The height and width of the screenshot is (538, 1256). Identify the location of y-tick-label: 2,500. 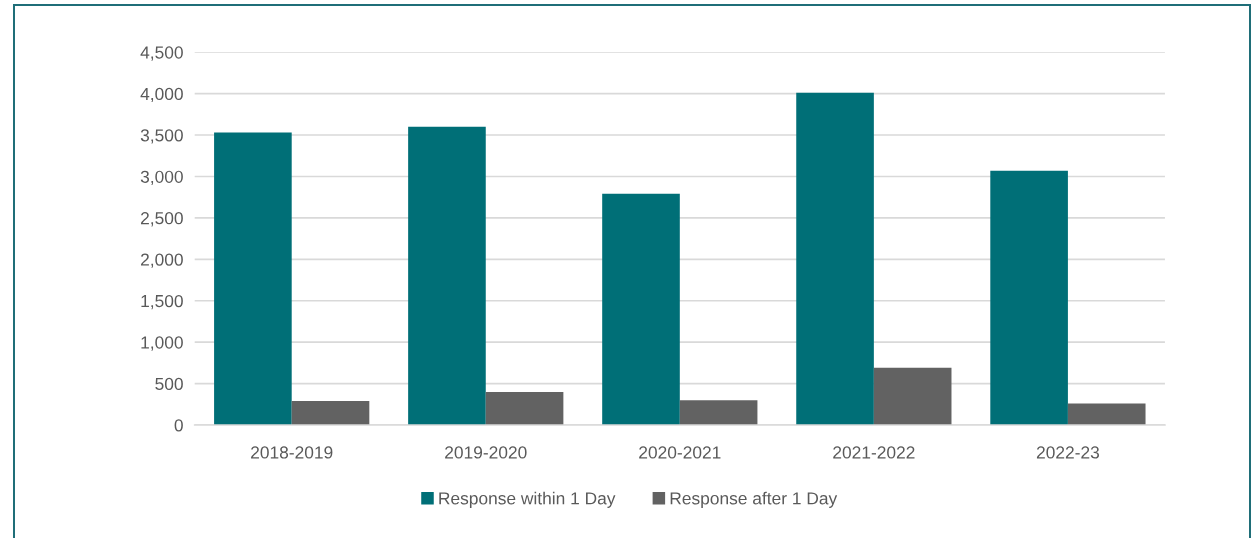
(162, 219).